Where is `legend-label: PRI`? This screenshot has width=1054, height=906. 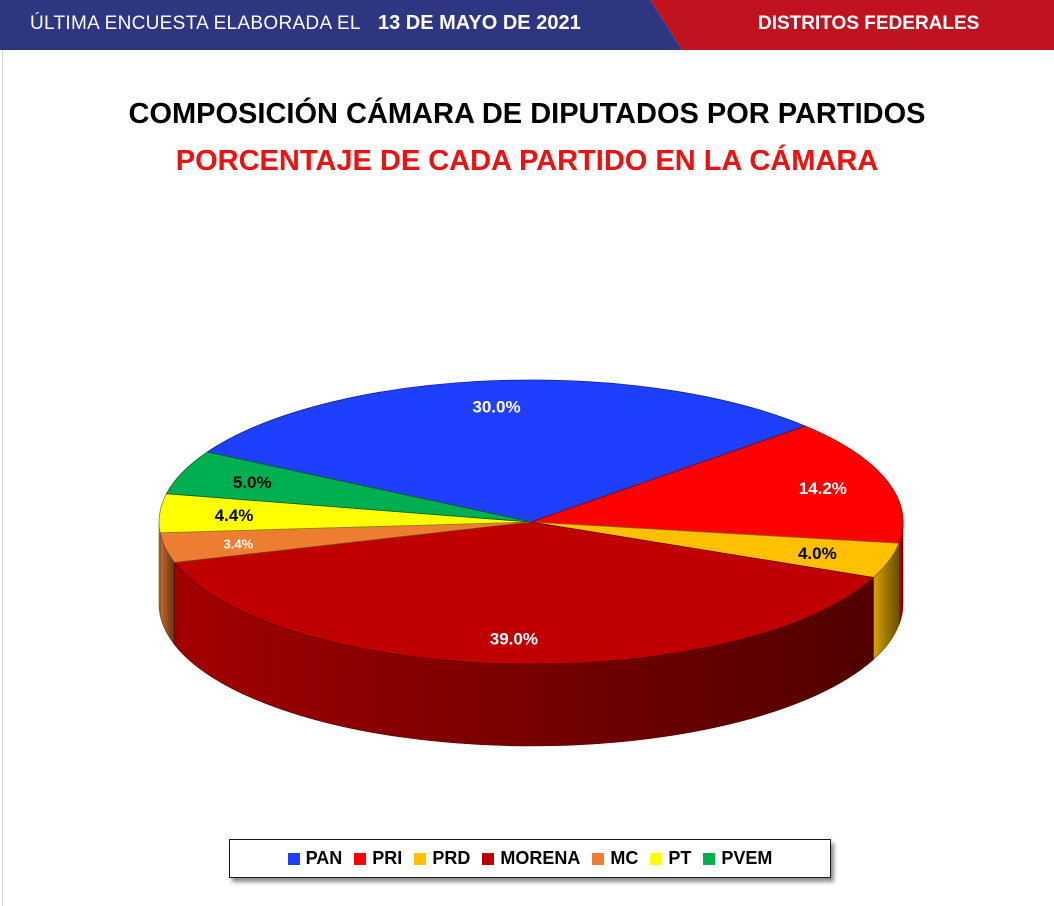 legend-label: PRI is located at coordinates (387, 858).